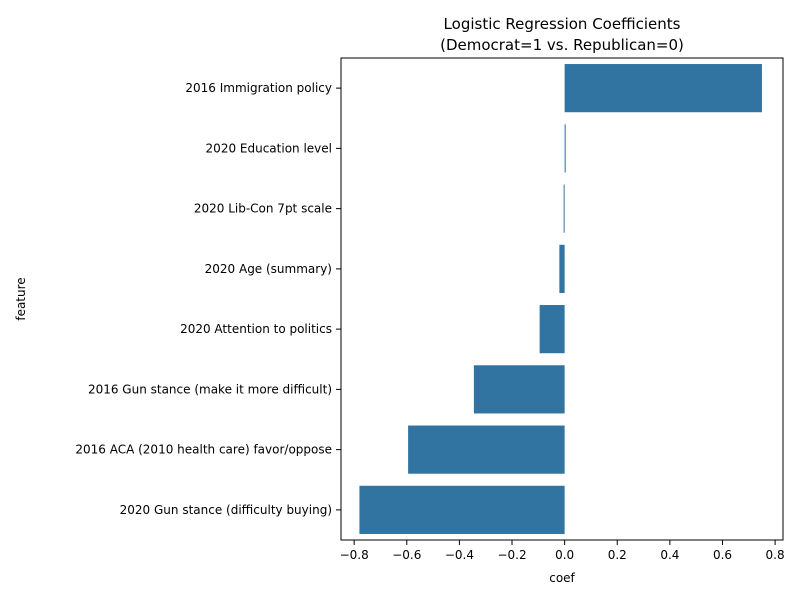  I want to click on x-tick-label-6: 0.4, so click(669, 555).